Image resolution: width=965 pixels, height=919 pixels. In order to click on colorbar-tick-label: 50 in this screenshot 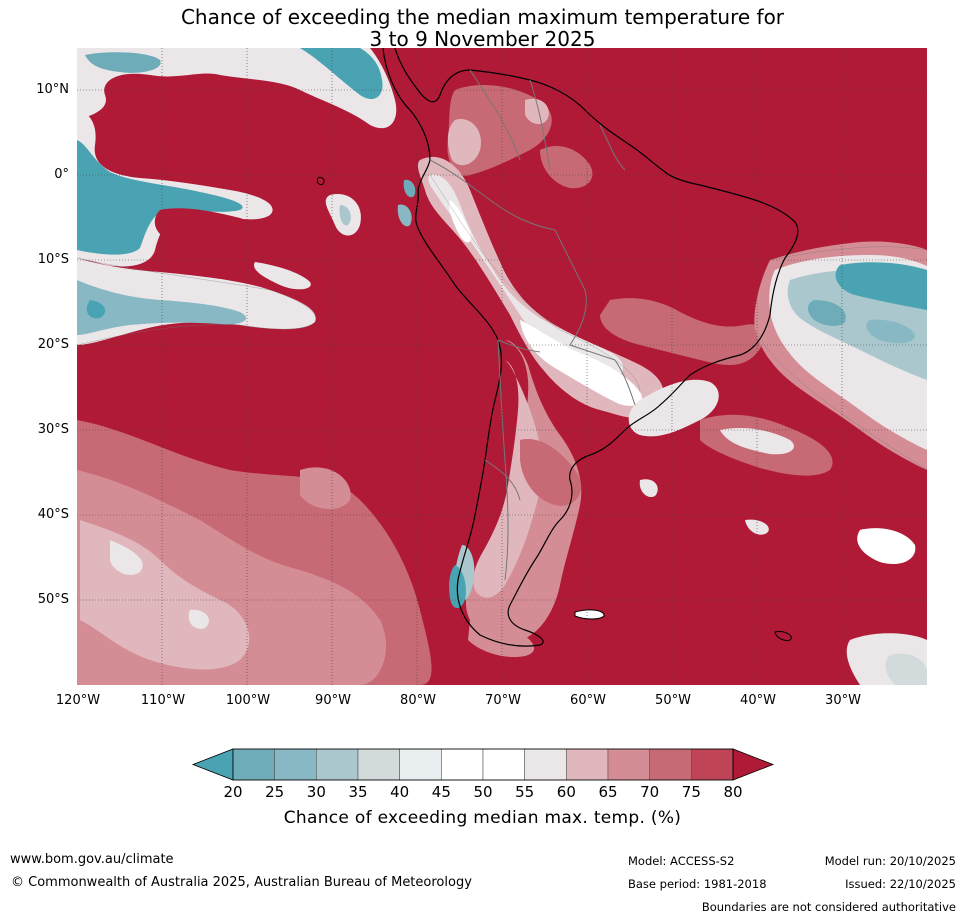, I will do `click(483, 792)`.